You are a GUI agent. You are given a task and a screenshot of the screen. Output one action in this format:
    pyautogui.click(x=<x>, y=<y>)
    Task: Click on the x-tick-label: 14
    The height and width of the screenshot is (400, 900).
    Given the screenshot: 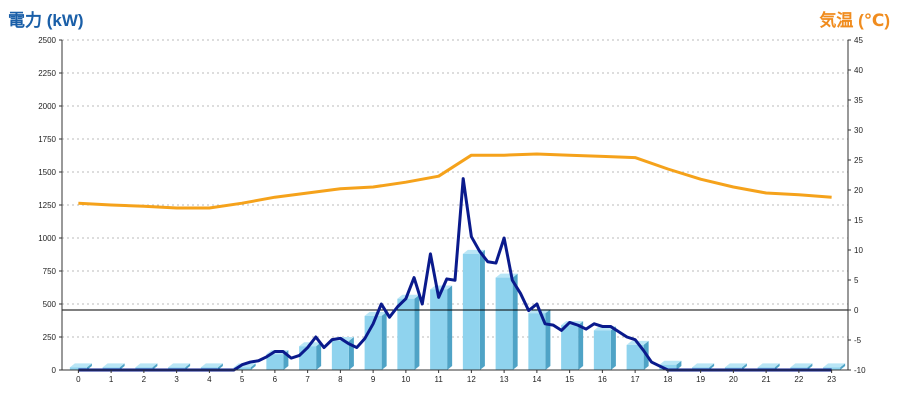 What is the action you would take?
    pyautogui.click(x=536, y=379)
    